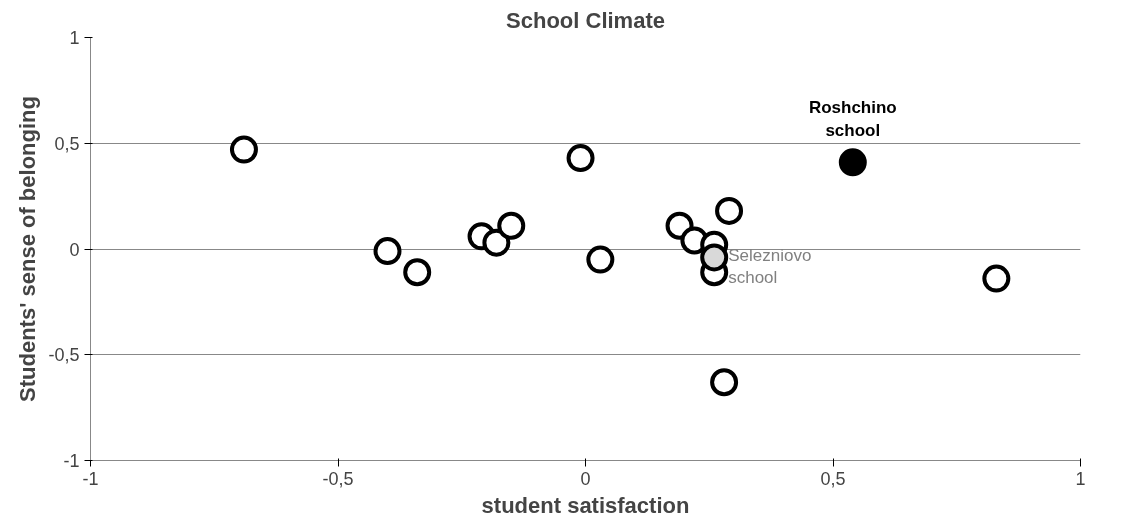 The image size is (1130, 529). I want to click on chart-title: School Climate, so click(585, 20).